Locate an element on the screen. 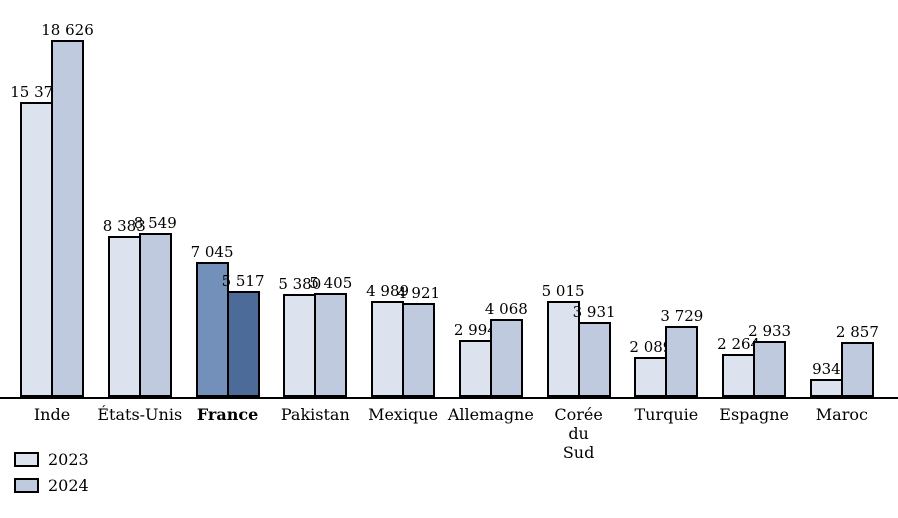 This screenshot has height=518, width=898. bar-col-turquie-2024: 3 729 is located at coordinates (681, 352).